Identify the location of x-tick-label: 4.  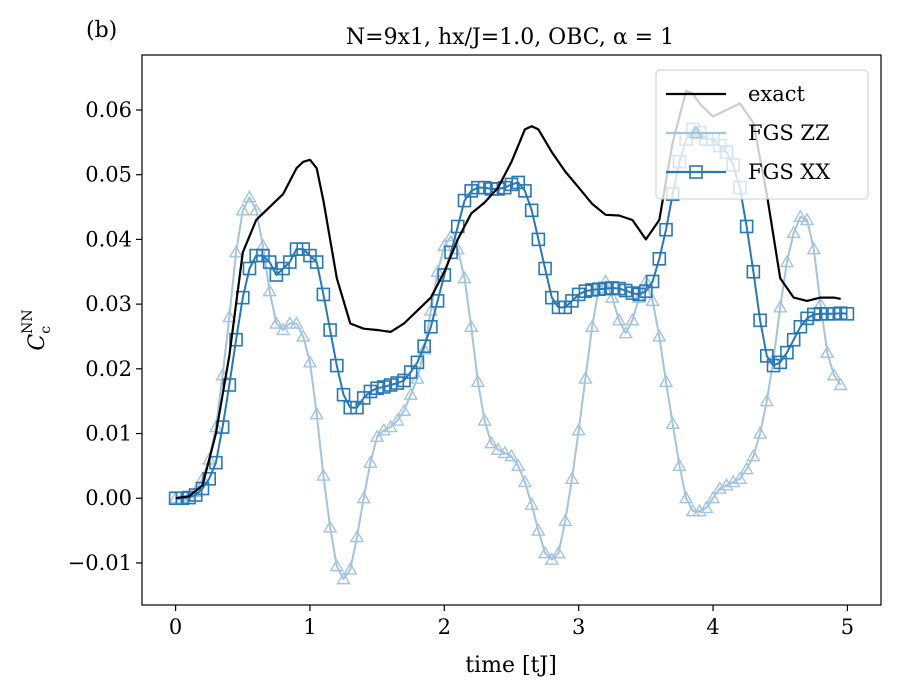
(712, 627).